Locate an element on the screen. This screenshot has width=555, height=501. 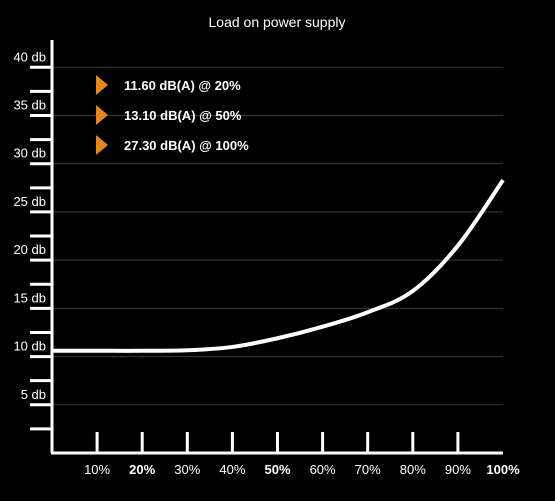
x-tick-label: 20% is located at coordinates (142, 469).